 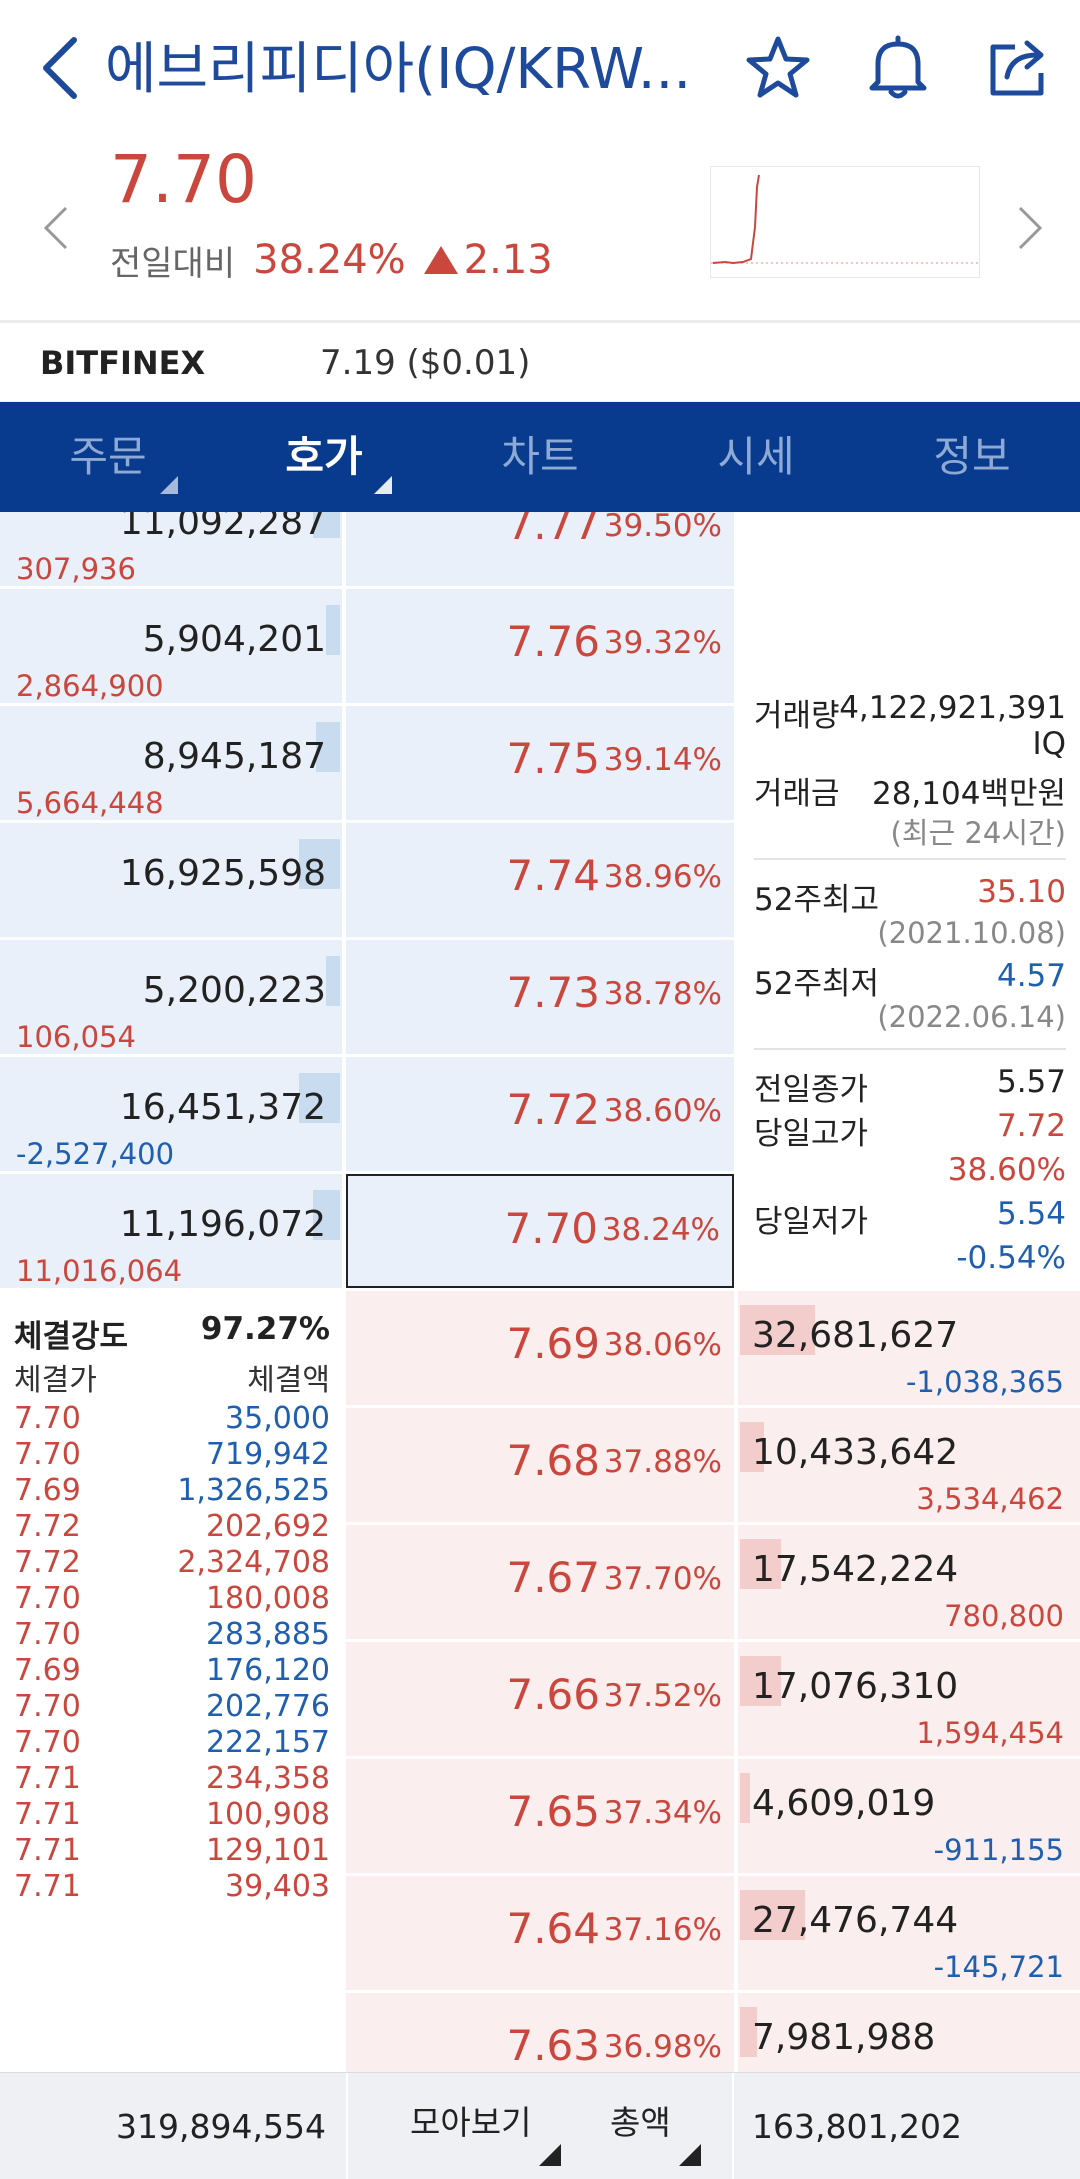 I want to click on next-coin-button, so click(x=1030, y=230).